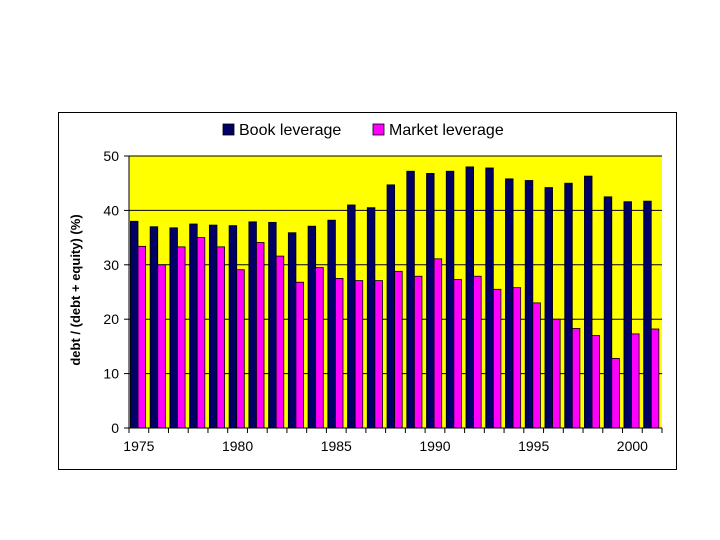 Image resolution: width=720 pixels, height=540 pixels. What do you see at coordinates (260, 335) in the screenshot?
I see `bar-market-1981` at bounding box center [260, 335].